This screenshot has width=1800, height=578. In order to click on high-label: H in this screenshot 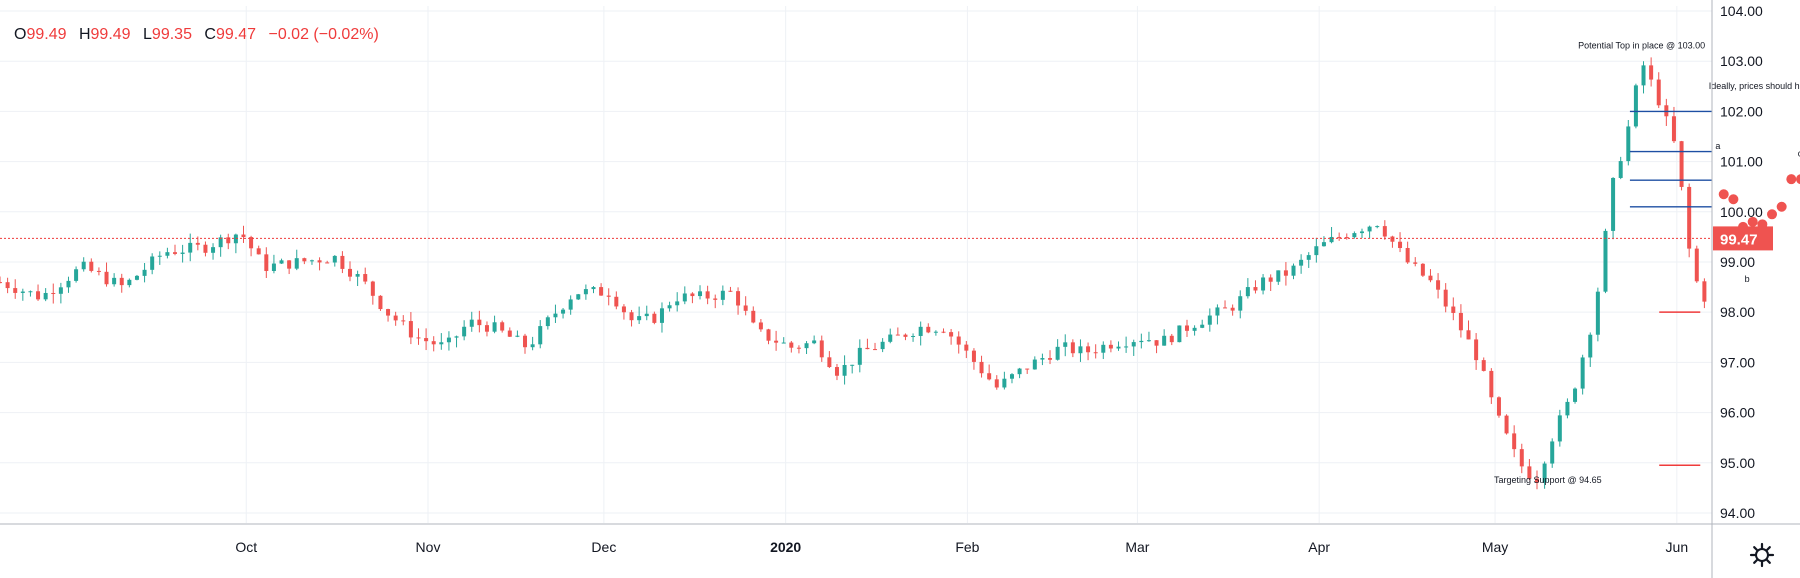, I will do `click(84, 34)`.